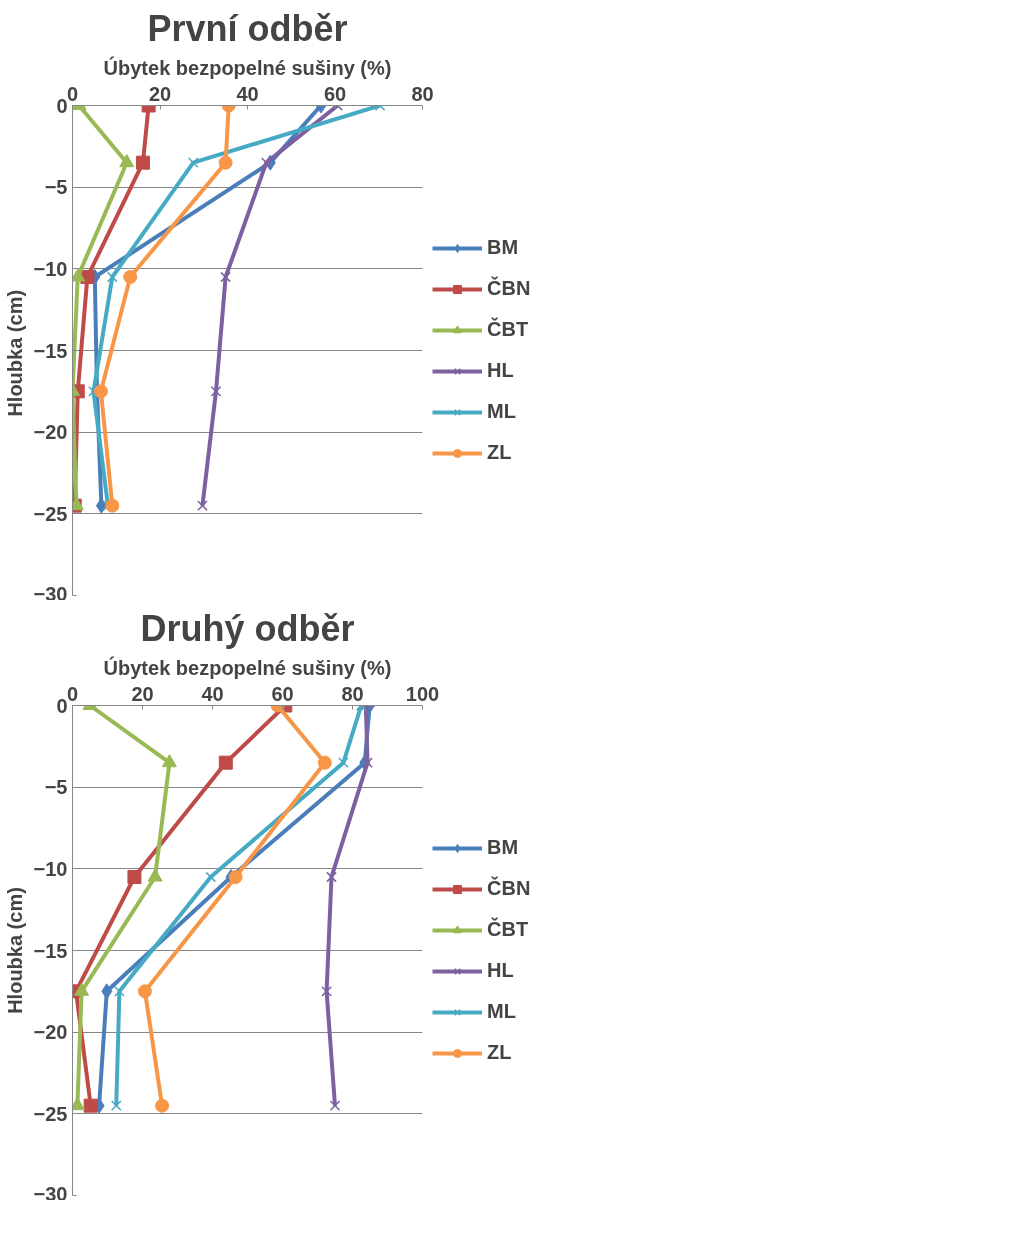  I want to click on x-tick-label: 100, so click(422, 693).